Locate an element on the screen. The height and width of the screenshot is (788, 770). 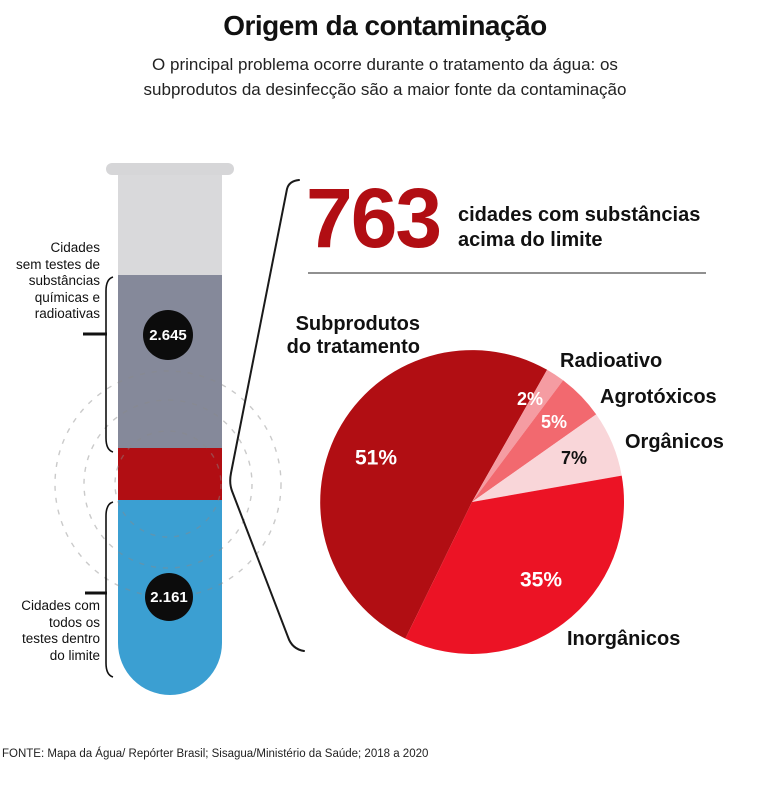
pie-label-inorganicos: Inorgânicos is located at coordinates (624, 639).